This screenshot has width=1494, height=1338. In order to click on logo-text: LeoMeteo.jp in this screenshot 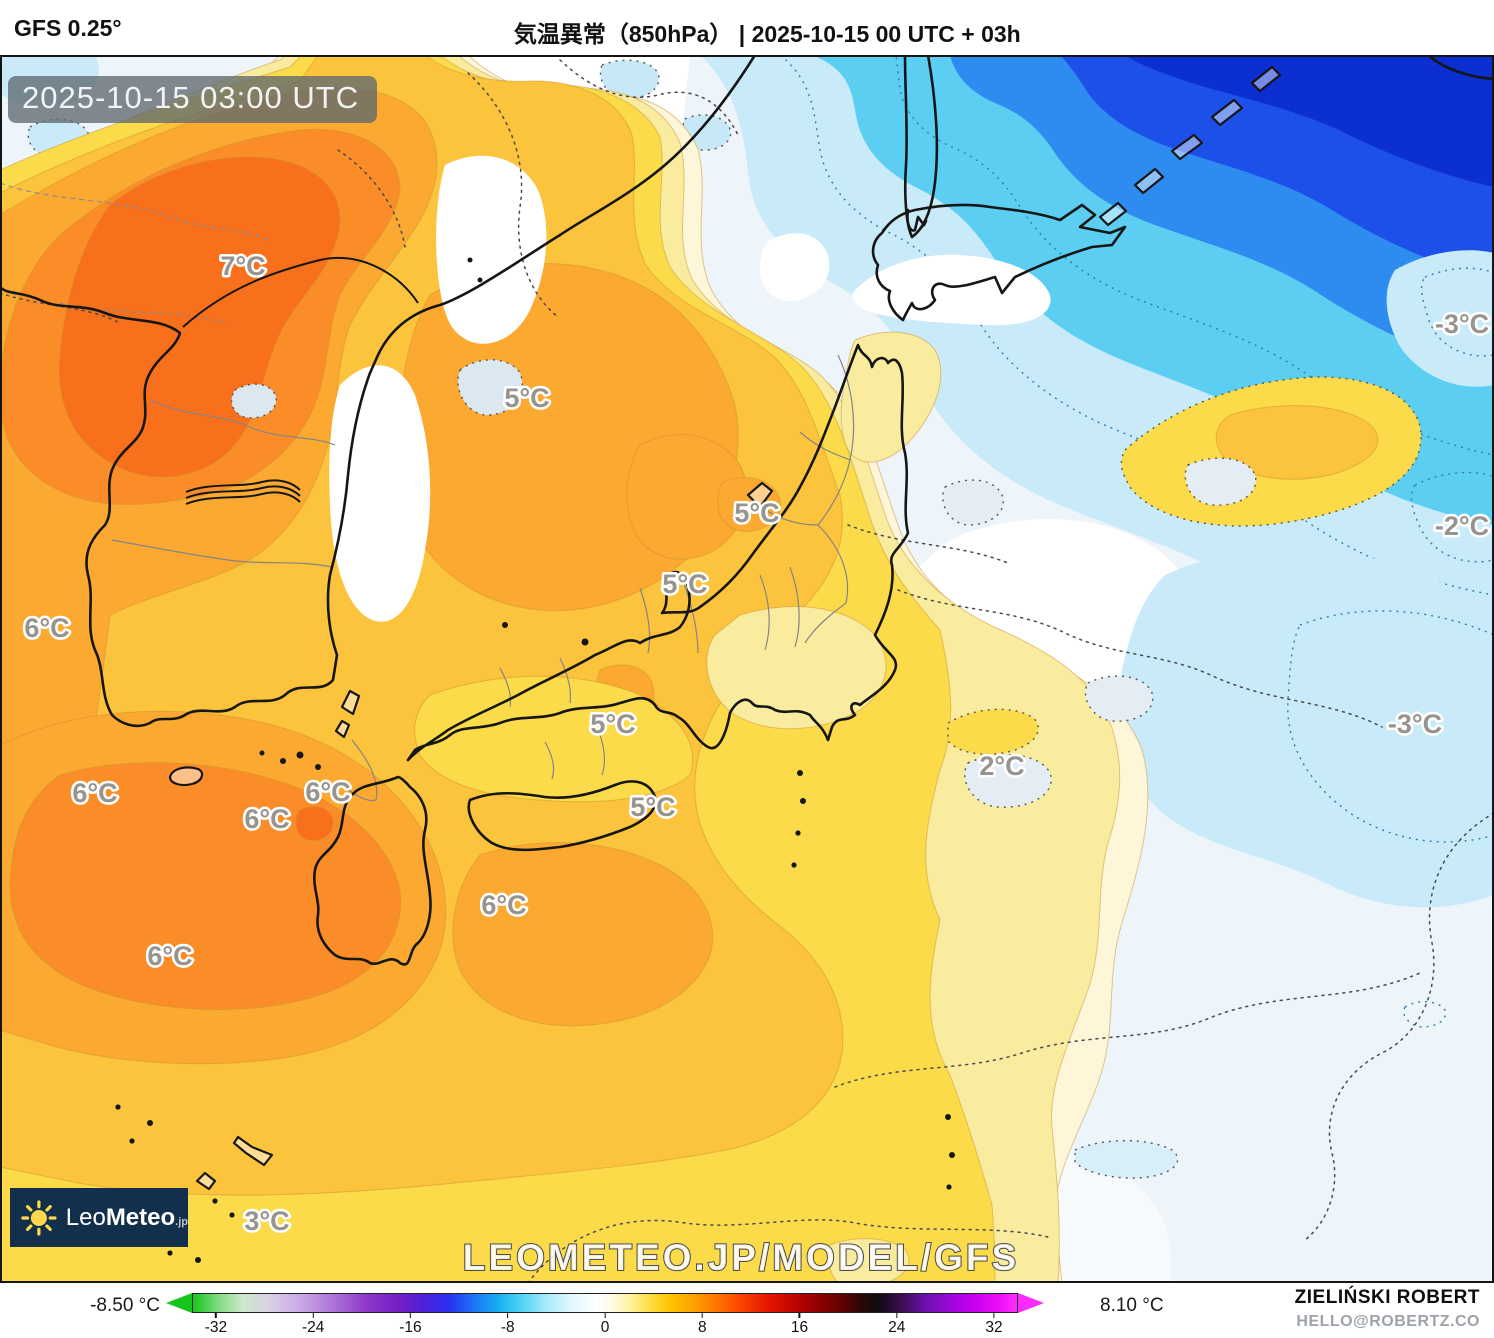, I will do `click(127, 1218)`.